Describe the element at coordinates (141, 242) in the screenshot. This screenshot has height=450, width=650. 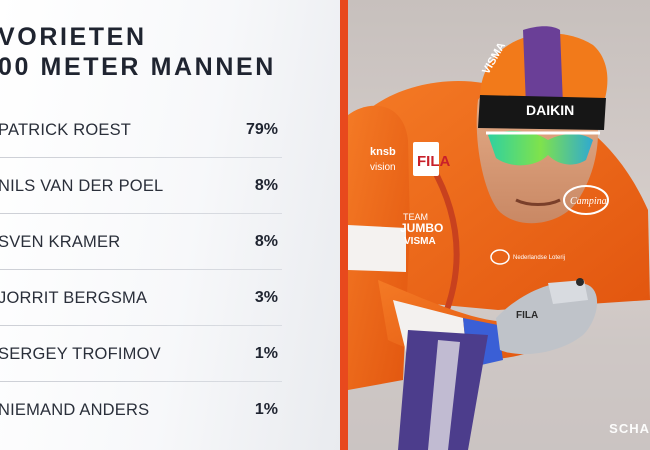
I see `list-item: SVEN KRAMER 8%` at that location.